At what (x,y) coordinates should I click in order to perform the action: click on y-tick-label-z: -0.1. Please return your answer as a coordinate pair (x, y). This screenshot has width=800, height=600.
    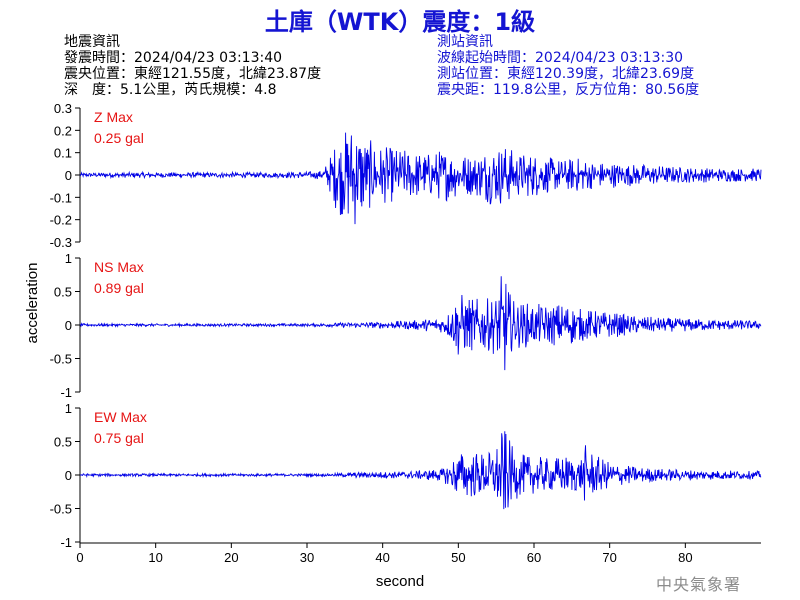
    Looking at the image, I should click on (61, 197).